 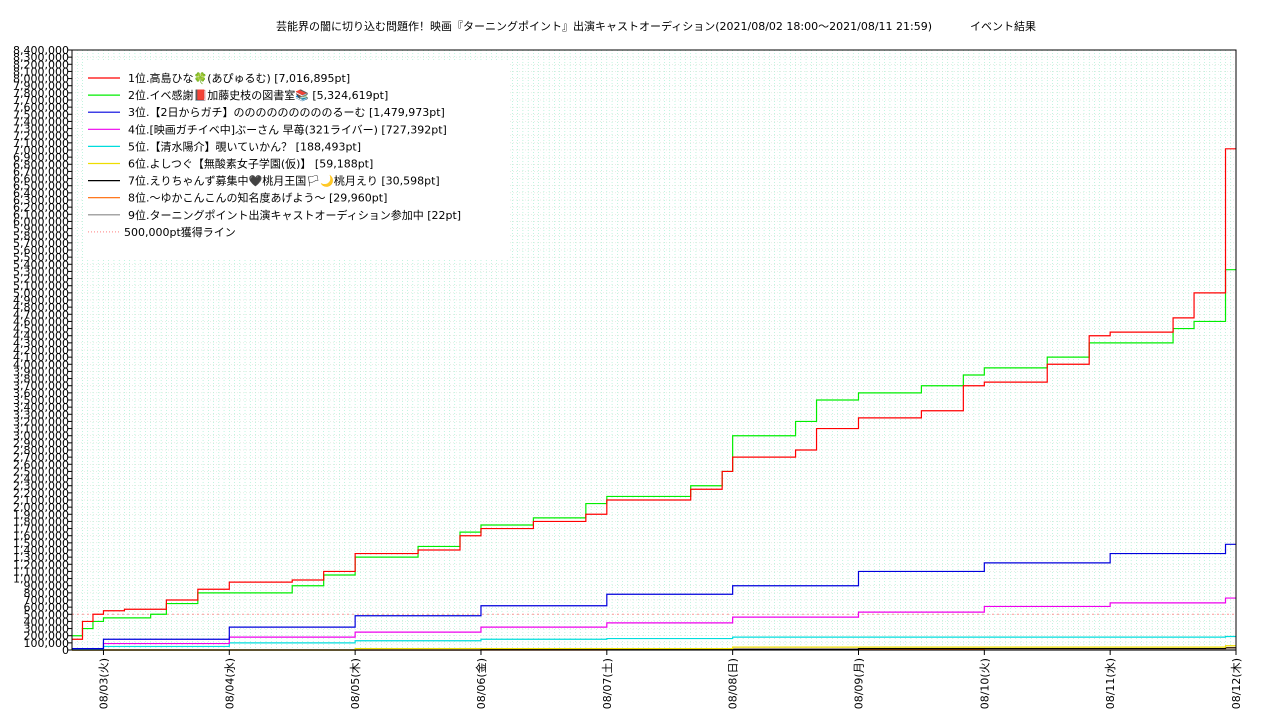 I want to click on y-tick-label: 6,900,000, so click(x=41, y=157).